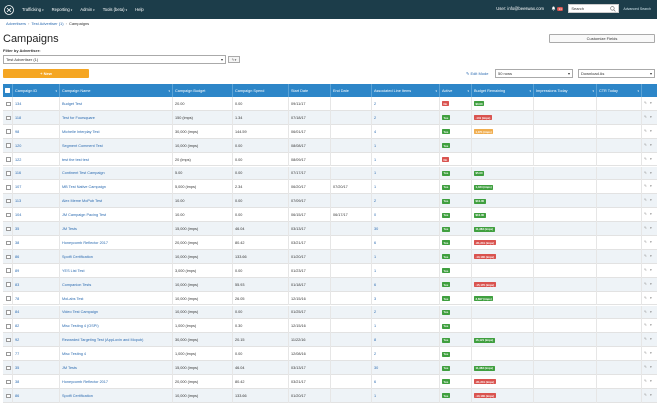 The height and width of the screenshot is (411, 657). Describe the element at coordinates (87, 9) in the screenshot. I see `nav-admin: Admin▾` at that location.